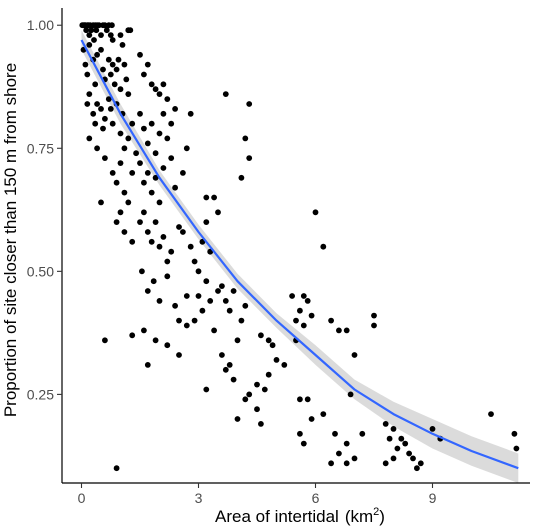 The image size is (536, 532). What do you see at coordinates (316, 498) in the screenshot?
I see `x-tick-label: 6` at bounding box center [316, 498].